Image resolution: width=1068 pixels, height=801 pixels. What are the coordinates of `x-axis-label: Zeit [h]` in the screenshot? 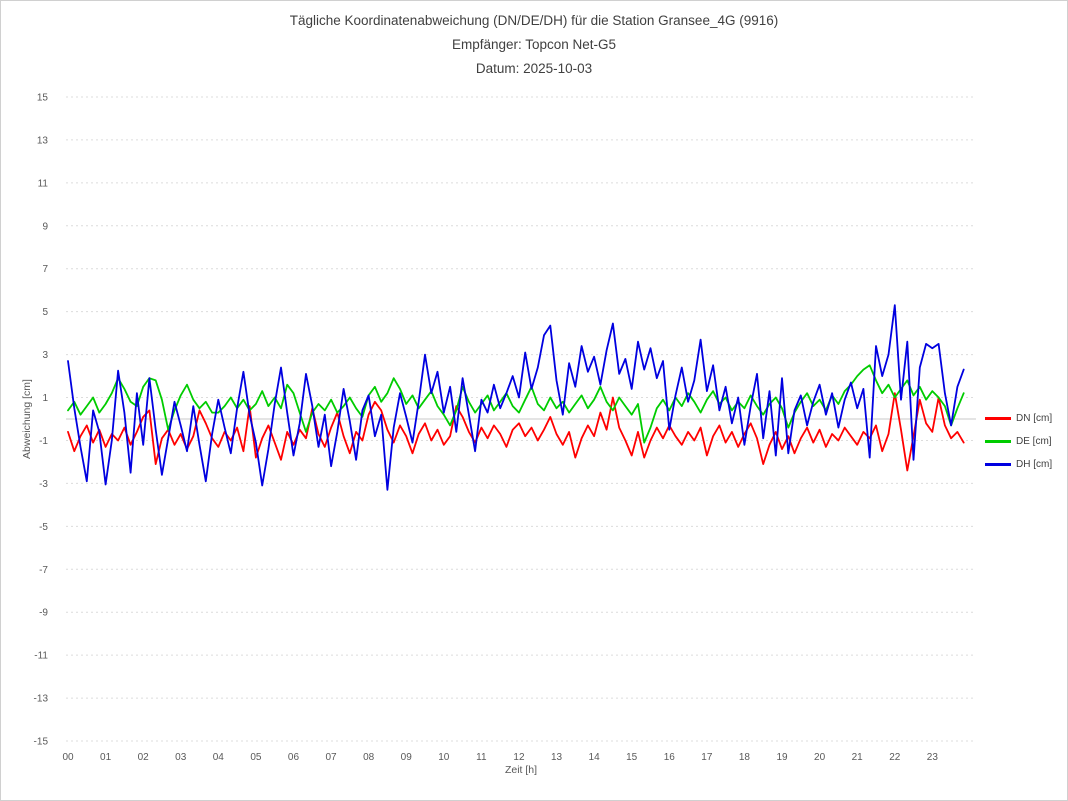 It's located at (521, 770).